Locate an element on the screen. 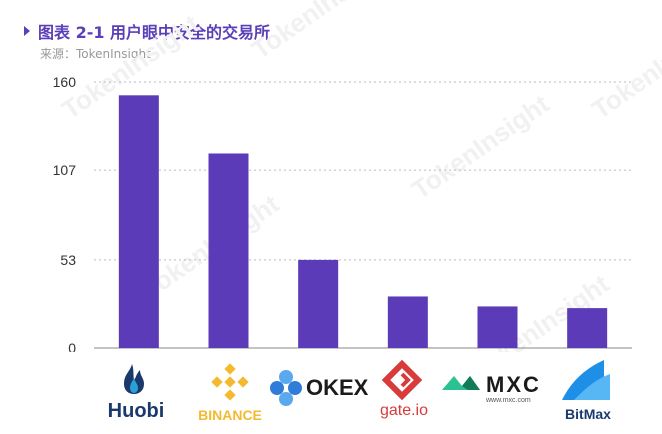 Image resolution: width=662 pixels, height=434 pixels. chart-title-row: 图表 2-1 用户眼中安全的交易所 is located at coordinates (147, 31).